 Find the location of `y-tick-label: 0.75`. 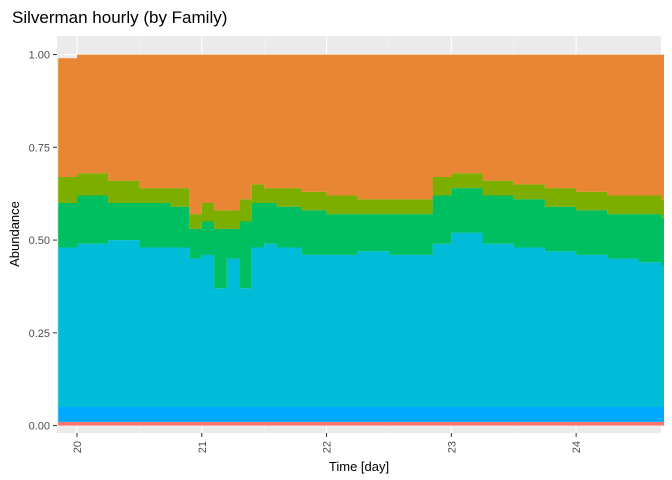

y-tick-label: 0.75 is located at coordinates (39, 148).